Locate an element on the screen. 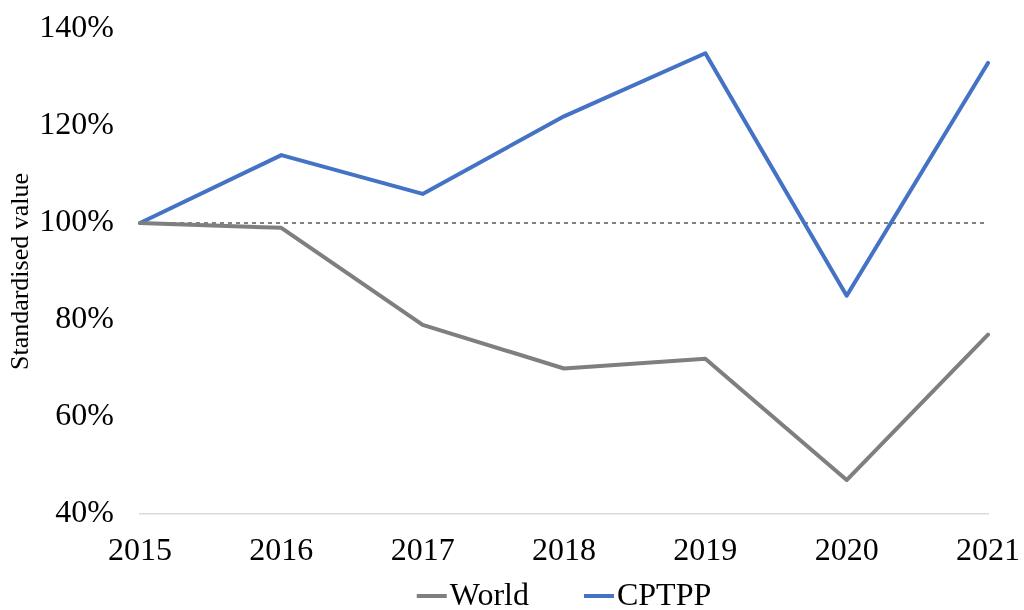 The height and width of the screenshot is (610, 1024). x-tick-label: 2019 is located at coordinates (705, 548).